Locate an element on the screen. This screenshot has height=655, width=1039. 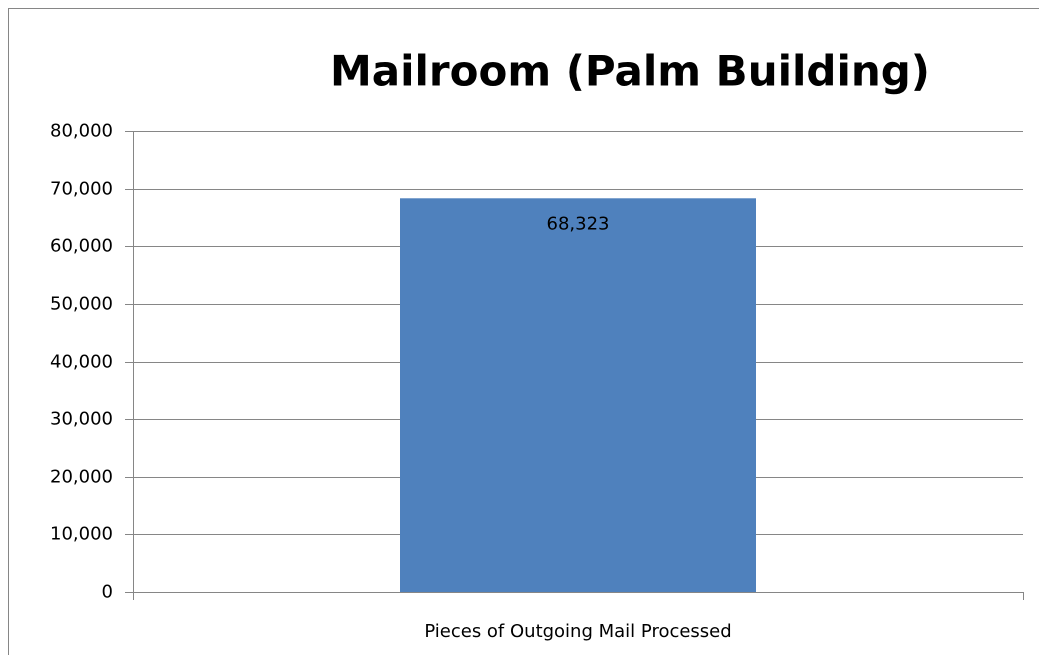
y-tick-label: 50,000 is located at coordinates (81, 304).